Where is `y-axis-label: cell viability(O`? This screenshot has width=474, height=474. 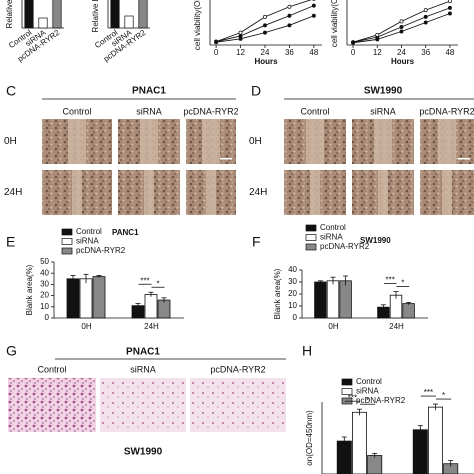
y-axis-label: cell viability(O is located at coordinates (334, 23).